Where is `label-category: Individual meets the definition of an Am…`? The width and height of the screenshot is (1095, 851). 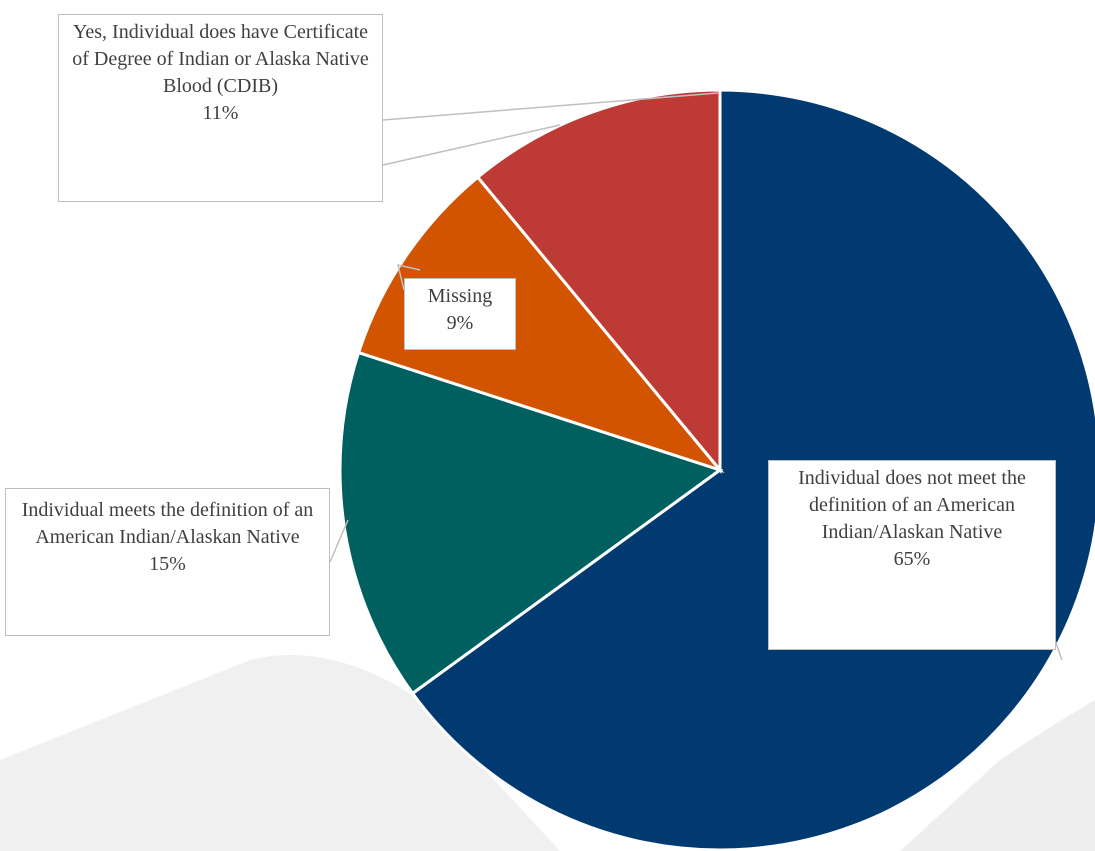 label-category: Individual meets the definition of an Am… is located at coordinates (167, 523).